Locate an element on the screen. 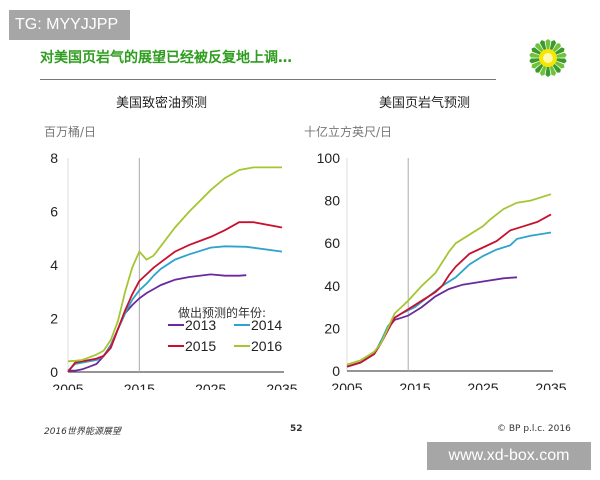  legend-label-2015: 2015 is located at coordinates (200, 346).